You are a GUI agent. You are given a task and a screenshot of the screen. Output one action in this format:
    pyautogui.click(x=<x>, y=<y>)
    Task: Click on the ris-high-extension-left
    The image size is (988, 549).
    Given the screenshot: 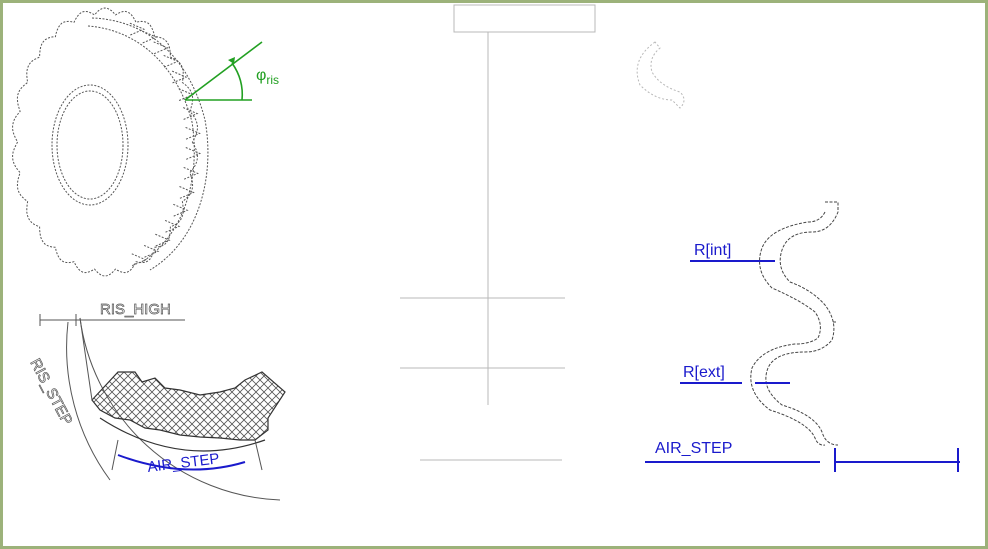 What is the action you would take?
    pyautogui.click(x=86, y=359)
    